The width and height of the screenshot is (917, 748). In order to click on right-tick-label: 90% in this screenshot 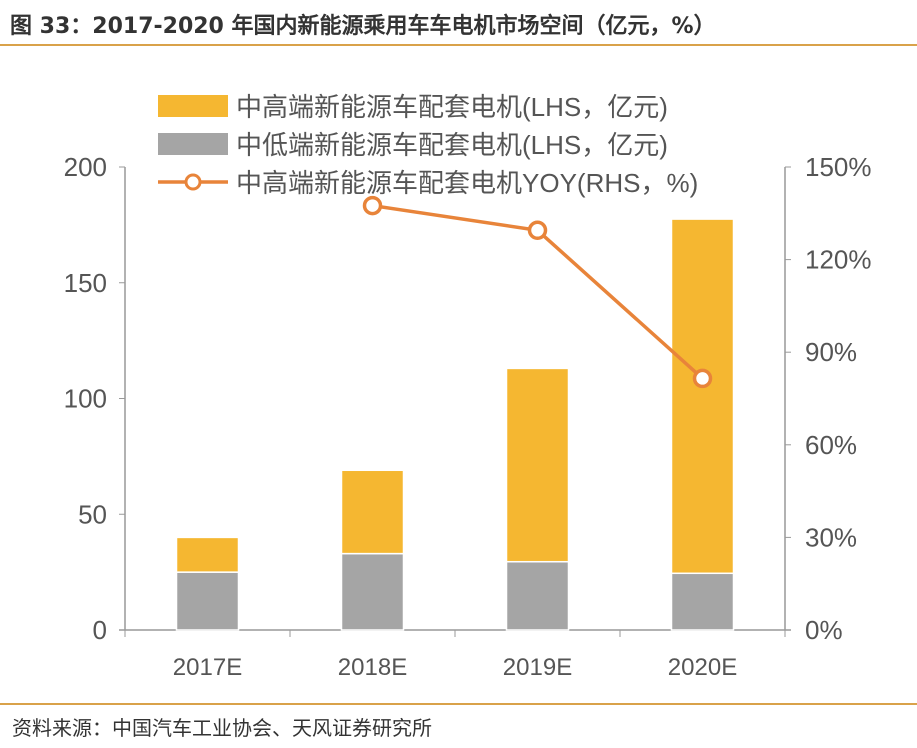, I will do `click(831, 352)`.